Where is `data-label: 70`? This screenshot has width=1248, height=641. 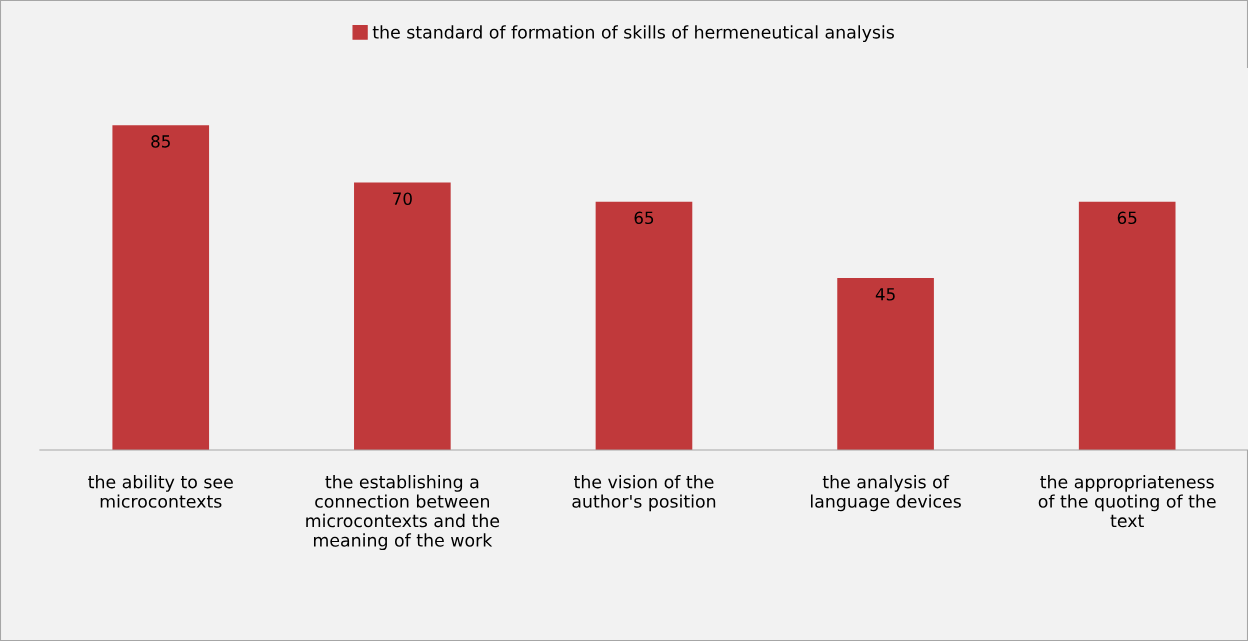 data-label: 70 is located at coordinates (402, 199).